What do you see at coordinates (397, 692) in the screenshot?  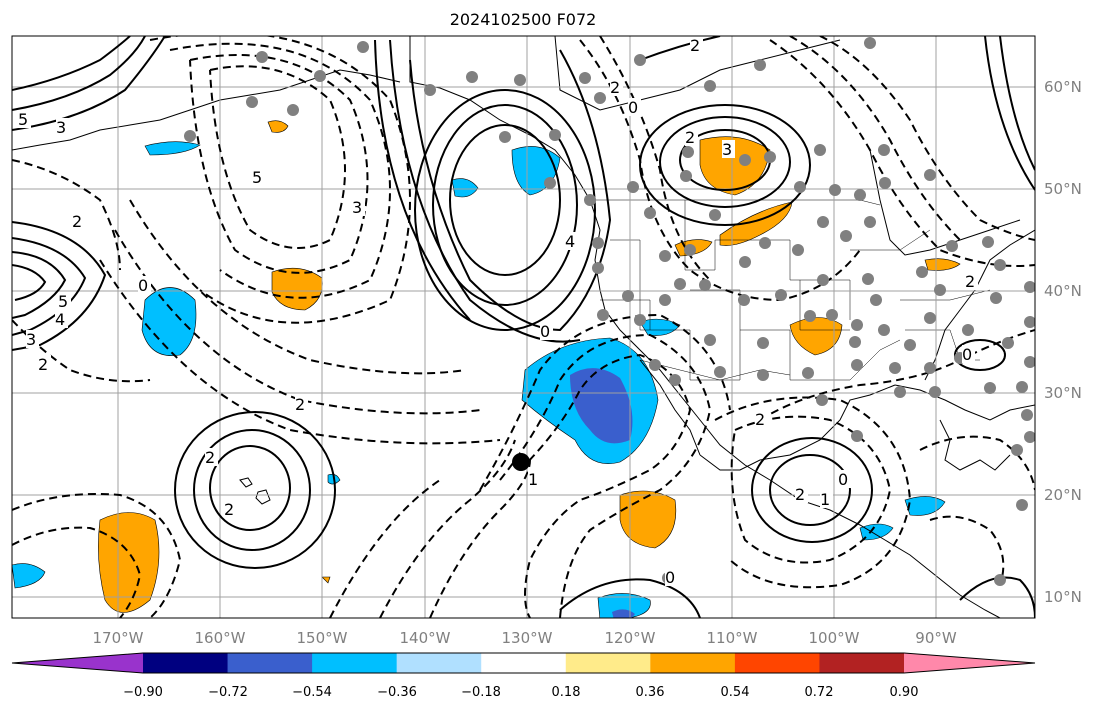 I see `colorbar-tick-label: −0.36` at bounding box center [397, 692].